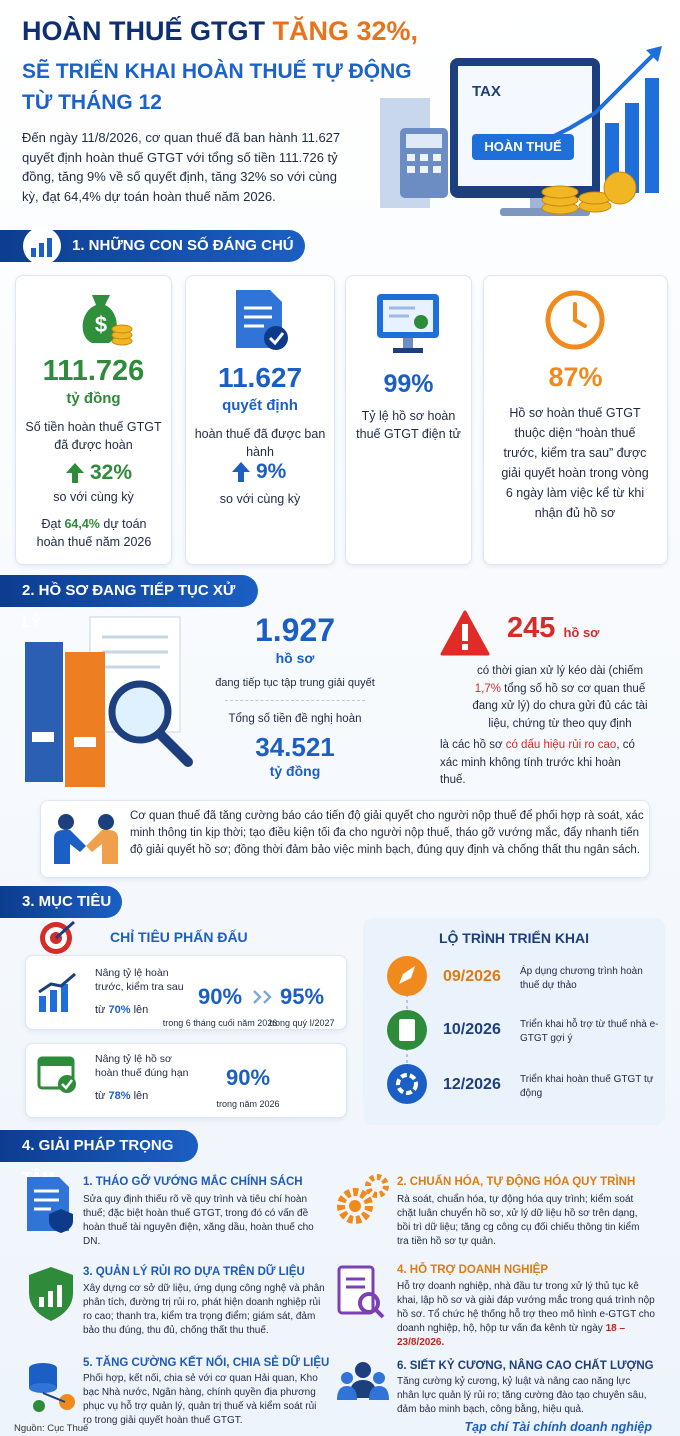 The height and width of the screenshot is (1436, 680). Describe the element at coordinates (363, 1381) in the screenshot. I see `team-icon` at that location.